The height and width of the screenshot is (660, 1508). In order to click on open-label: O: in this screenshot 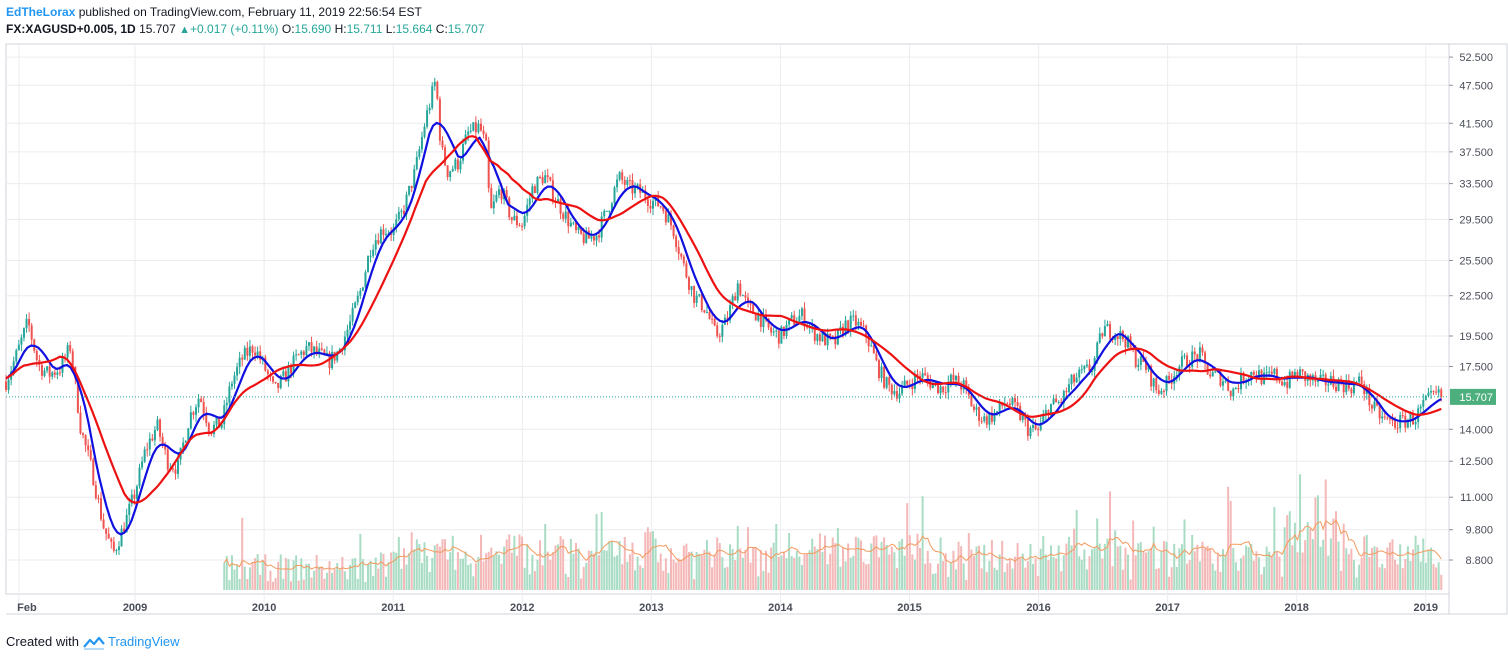, I will do `click(288, 29)`.